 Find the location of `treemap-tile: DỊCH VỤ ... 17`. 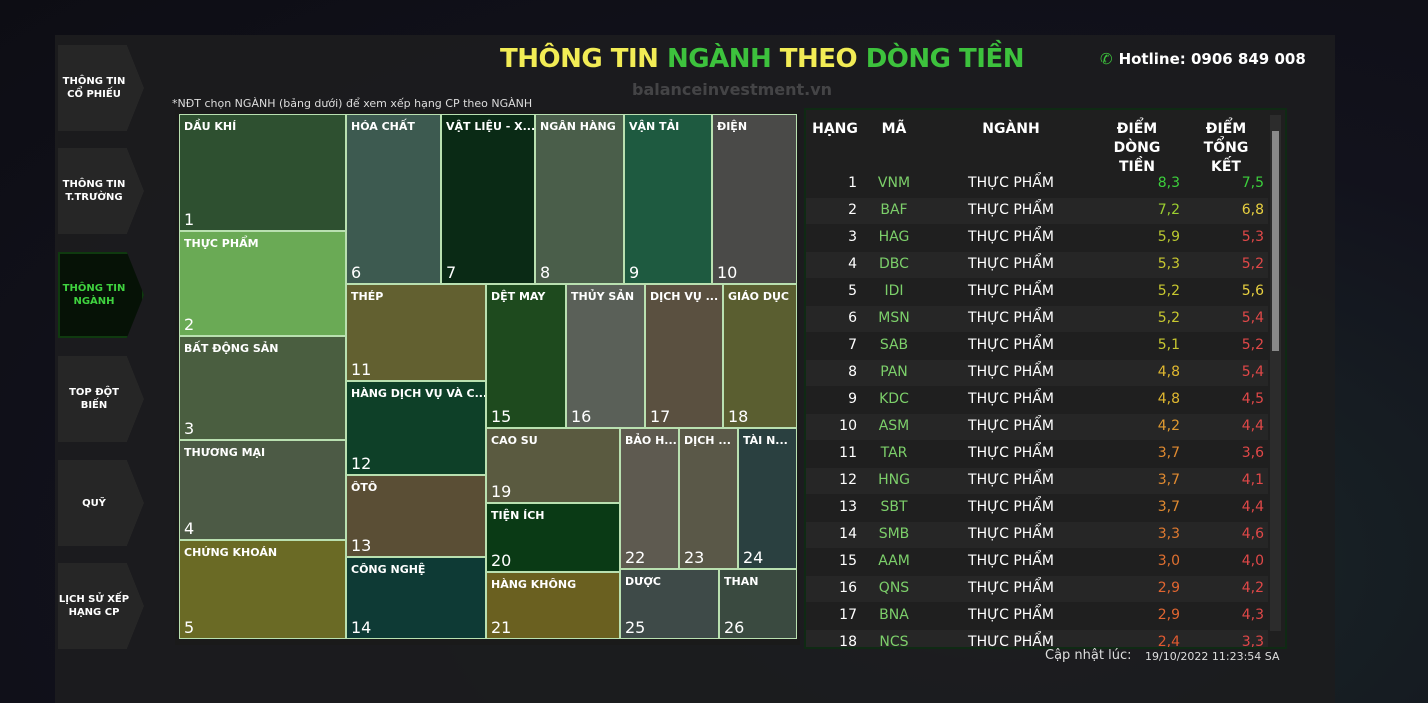

treemap-tile: DỊCH VỤ ... 17 is located at coordinates (684, 356).